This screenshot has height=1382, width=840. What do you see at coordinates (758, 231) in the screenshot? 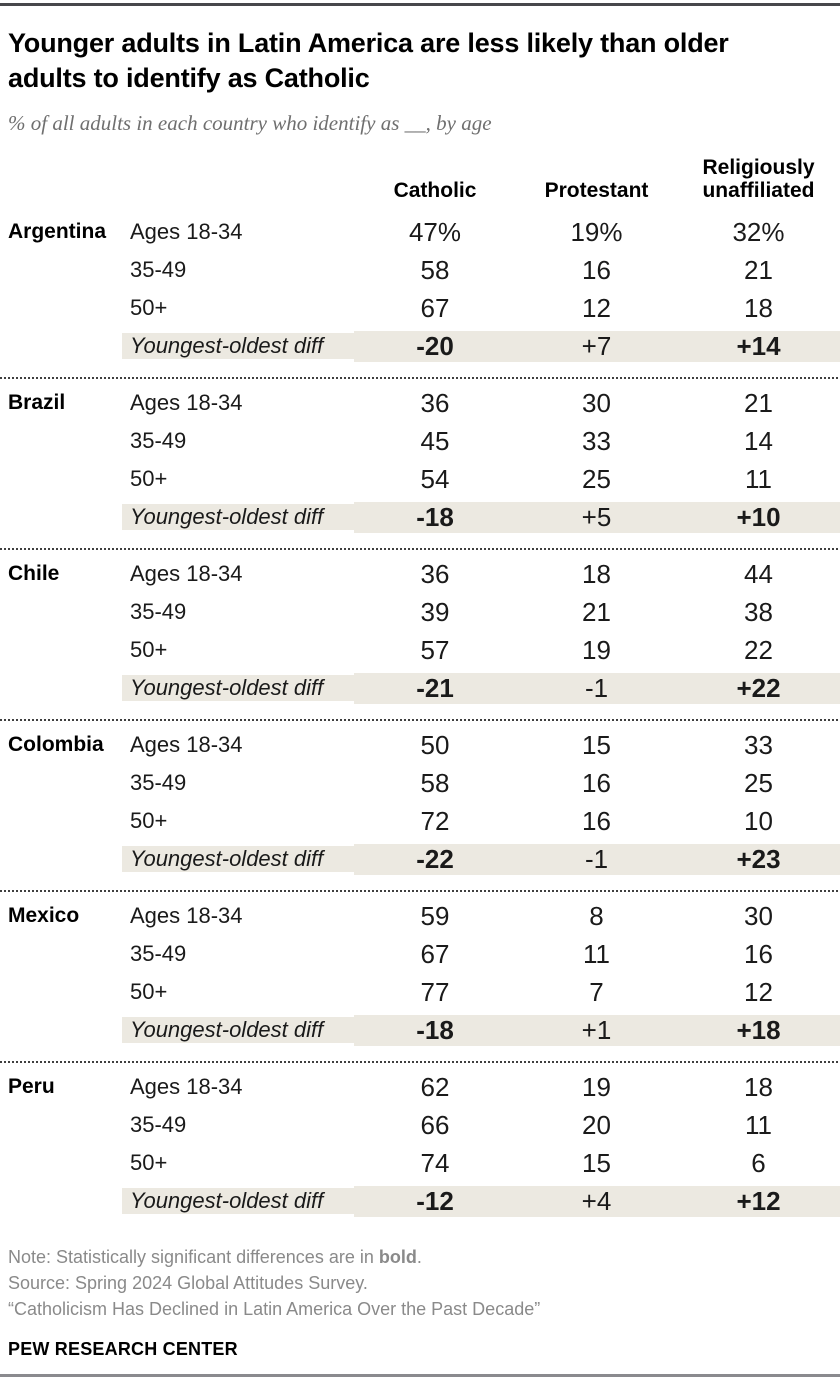
I see `value-cell: 32%` at bounding box center [758, 231].